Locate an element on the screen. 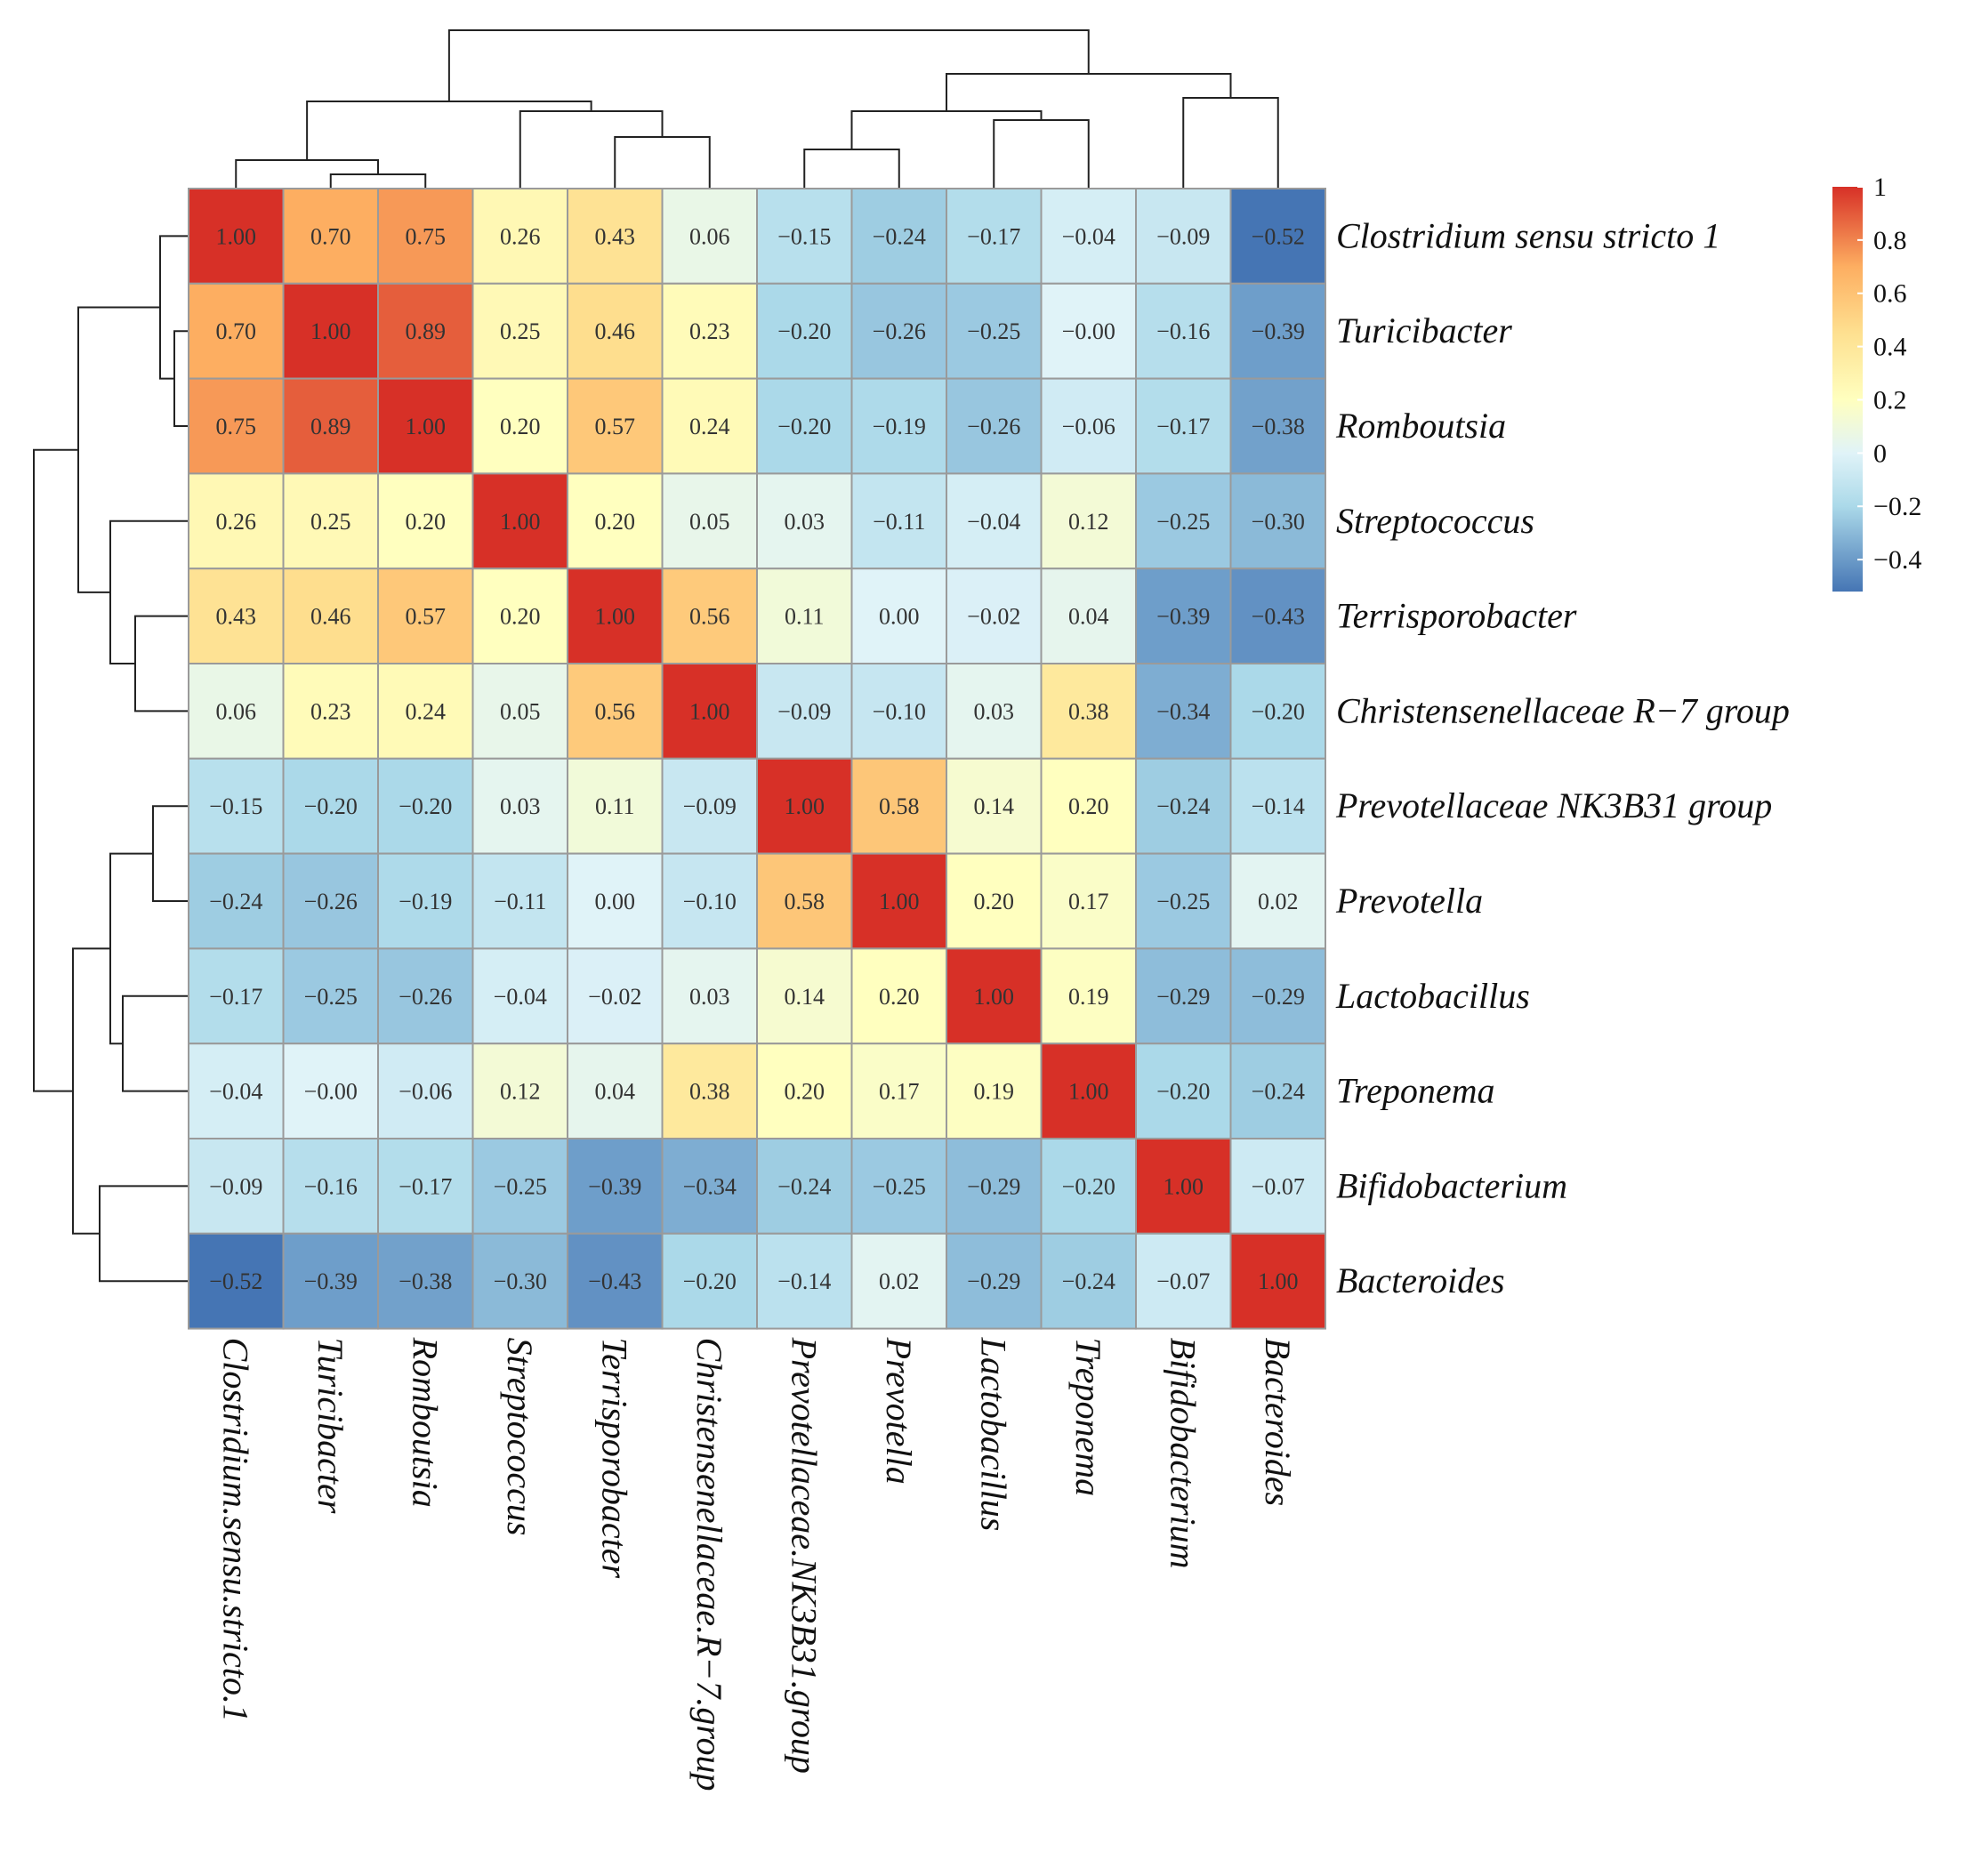 This screenshot has height=1876, width=1981. column-label: Prevotellaceae.NK3B31.group is located at coordinates (804, 1555).